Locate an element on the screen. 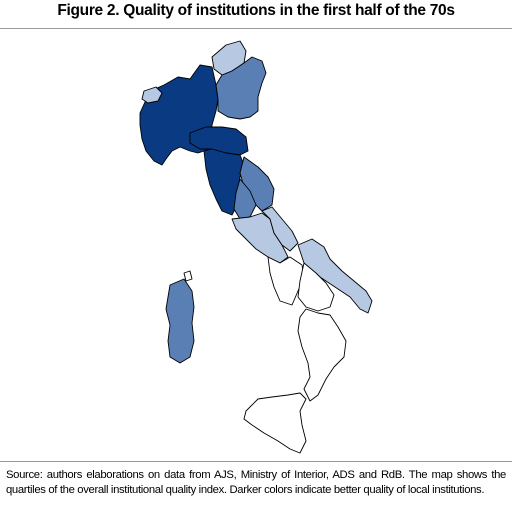 The width and height of the screenshot is (512, 512). region-emilia is located at coordinates (219, 141).